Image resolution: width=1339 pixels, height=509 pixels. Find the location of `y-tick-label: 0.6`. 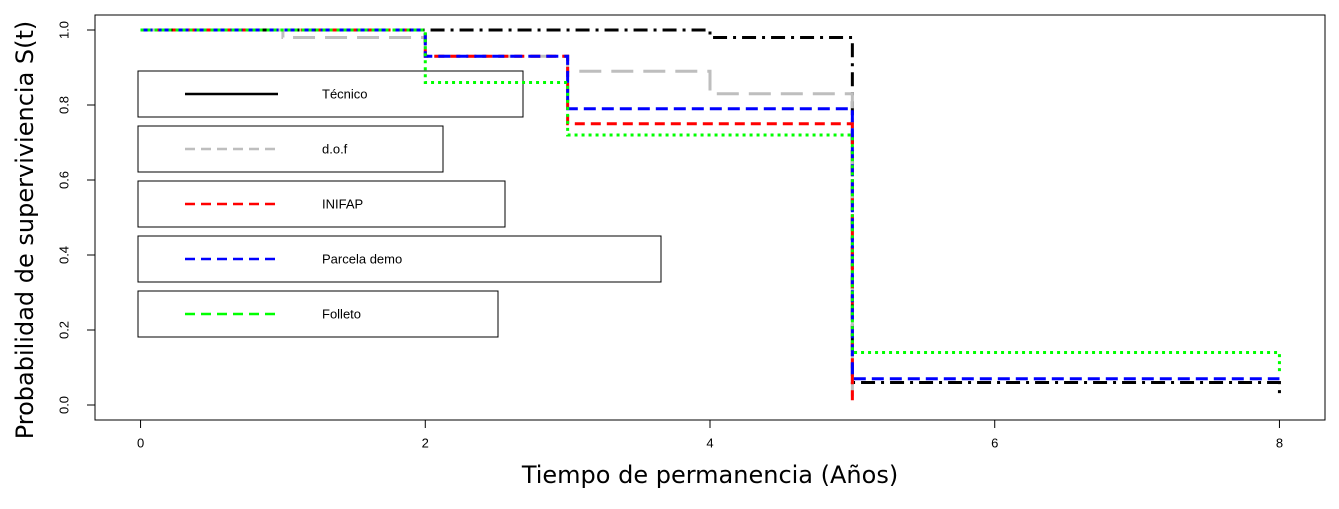

y-tick-label: 0.6 is located at coordinates (63, 180).